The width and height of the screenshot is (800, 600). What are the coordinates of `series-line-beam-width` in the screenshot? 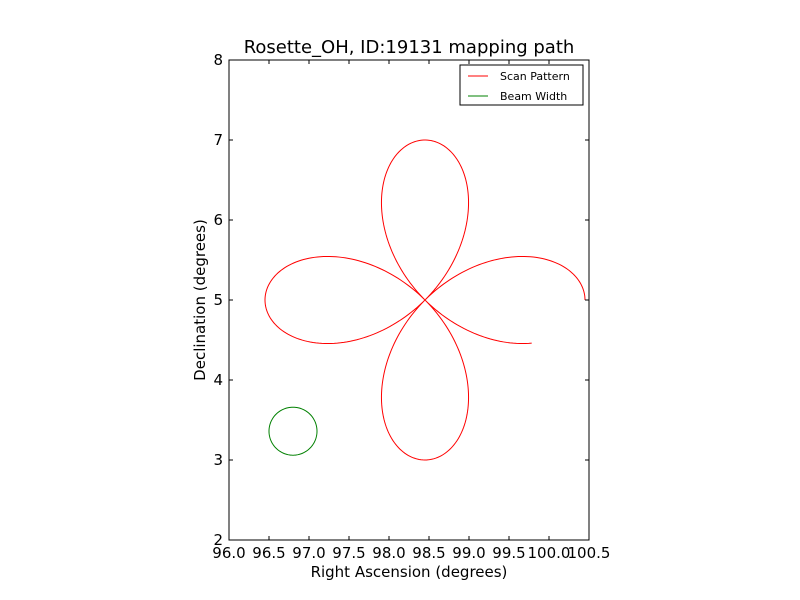 It's located at (293, 431).